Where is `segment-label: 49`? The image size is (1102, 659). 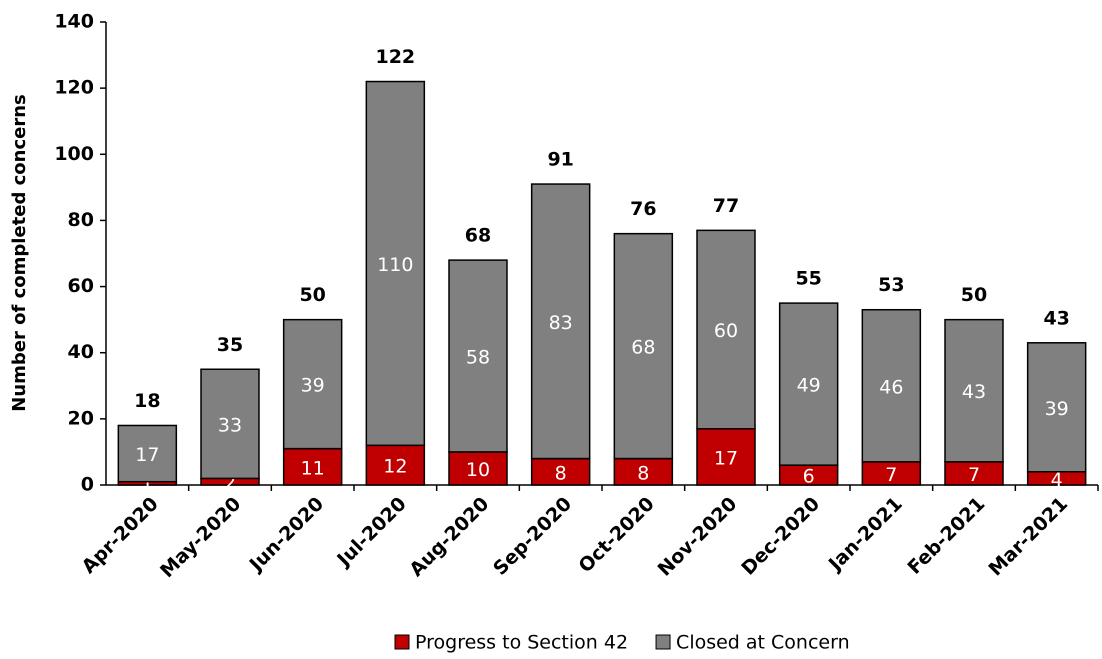 segment-label: 49 is located at coordinates (809, 386).